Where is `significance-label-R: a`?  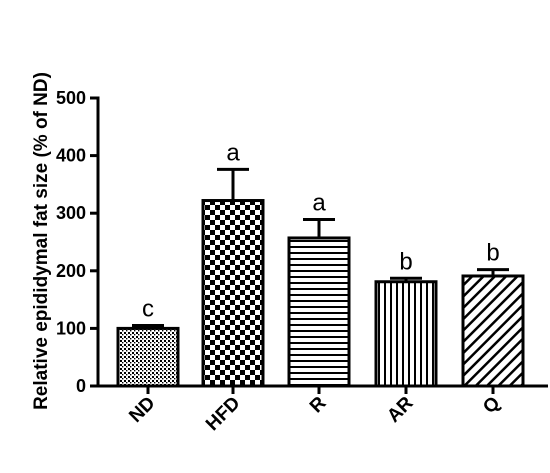 significance-label-R: a is located at coordinates (319, 203).